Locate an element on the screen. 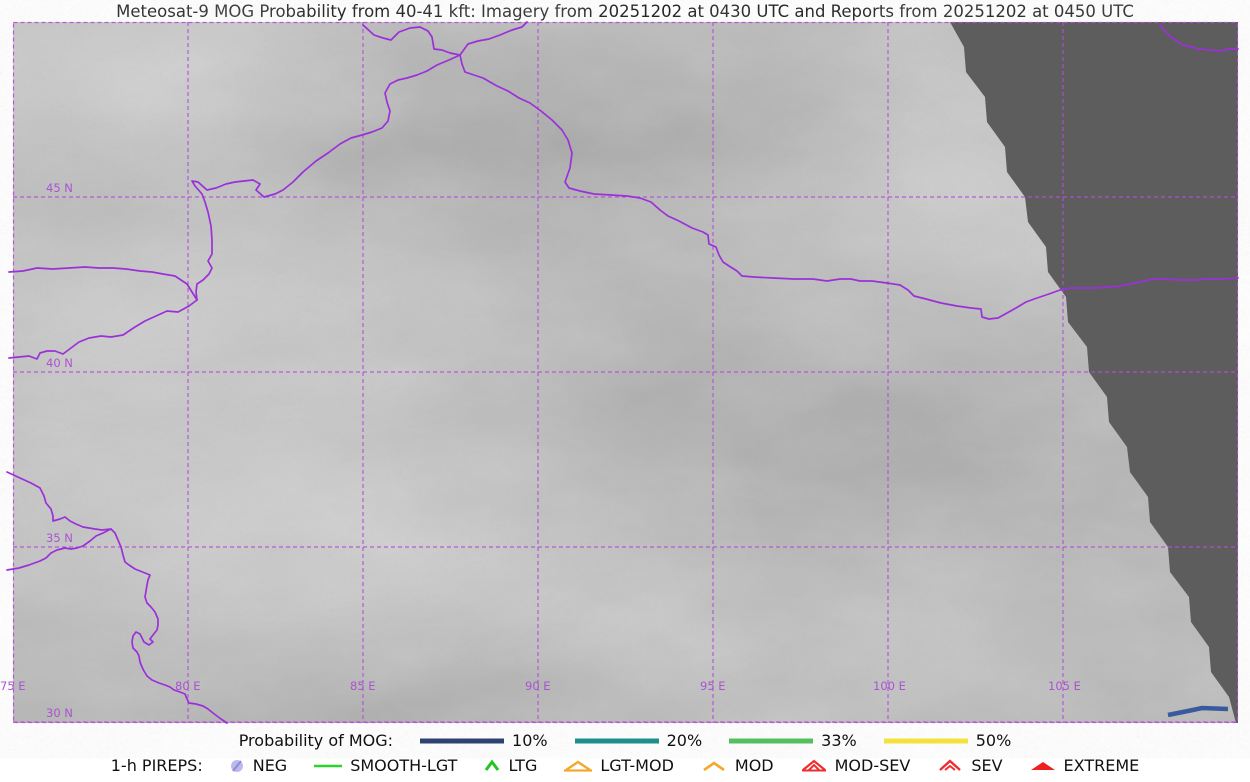 The width and height of the screenshot is (1250, 782). lon-label-85e: 85 E is located at coordinates (363, 686).